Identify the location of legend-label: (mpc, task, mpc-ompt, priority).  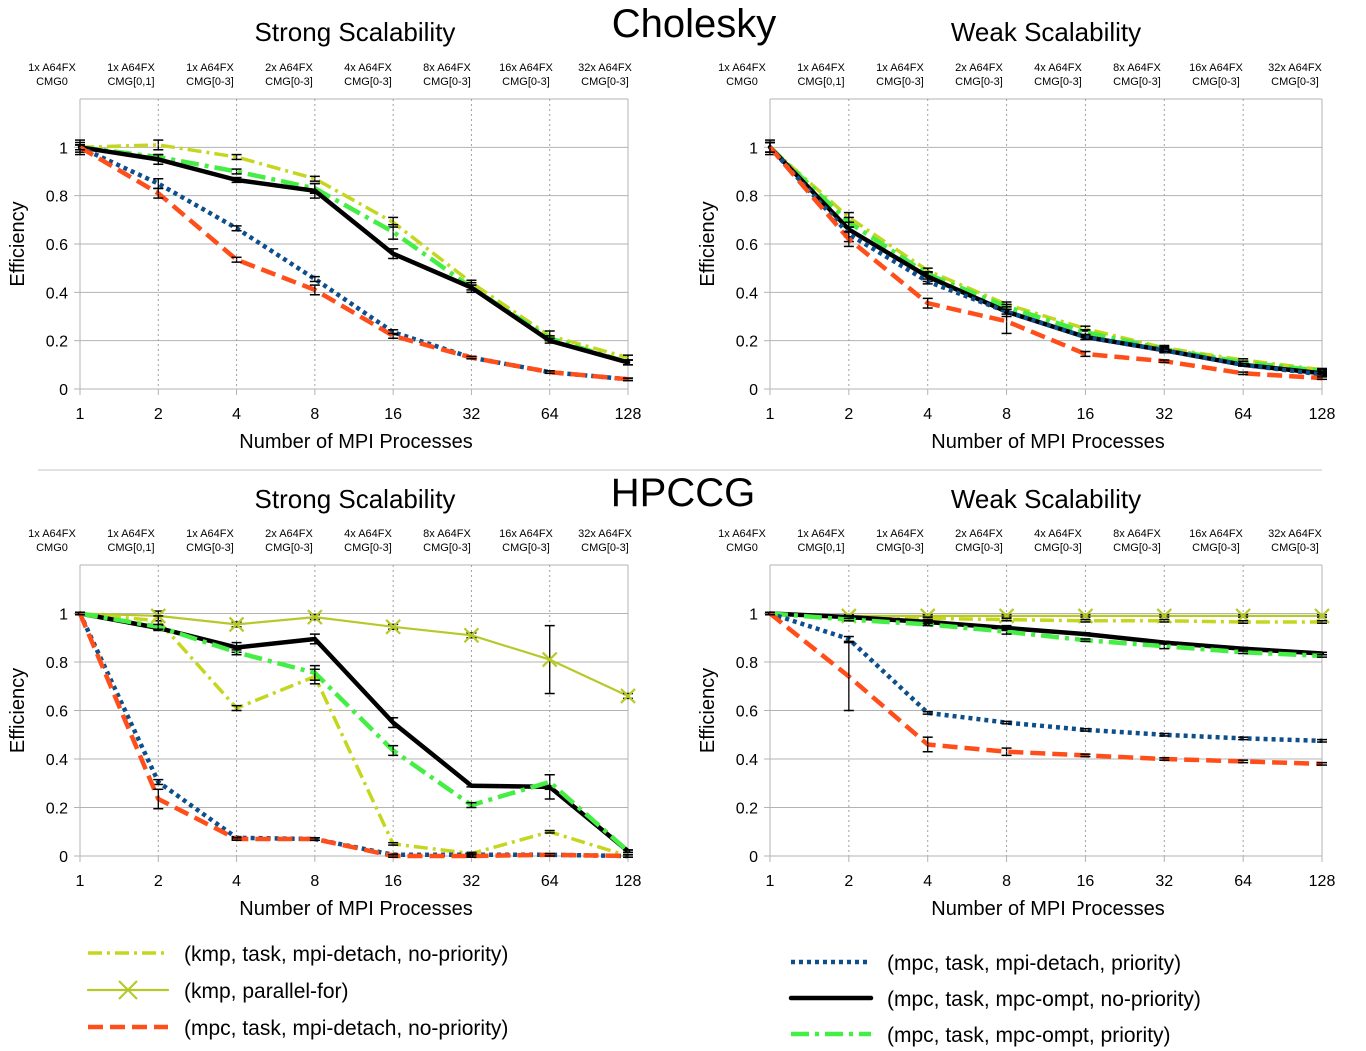
(1029, 1035).